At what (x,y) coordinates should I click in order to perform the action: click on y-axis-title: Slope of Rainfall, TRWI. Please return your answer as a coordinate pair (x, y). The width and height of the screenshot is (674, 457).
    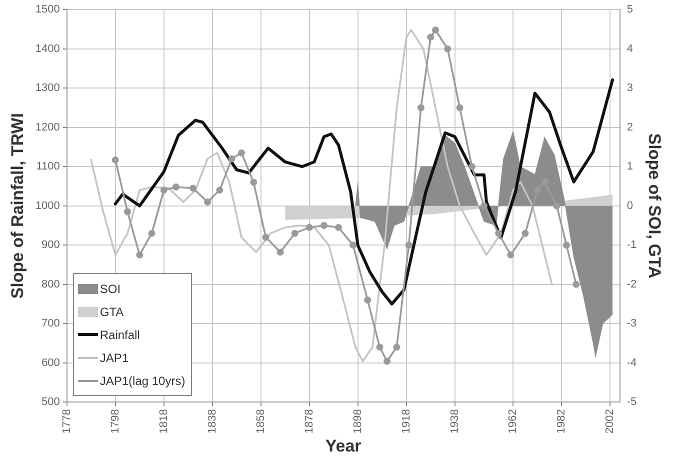
    Looking at the image, I should click on (17, 205).